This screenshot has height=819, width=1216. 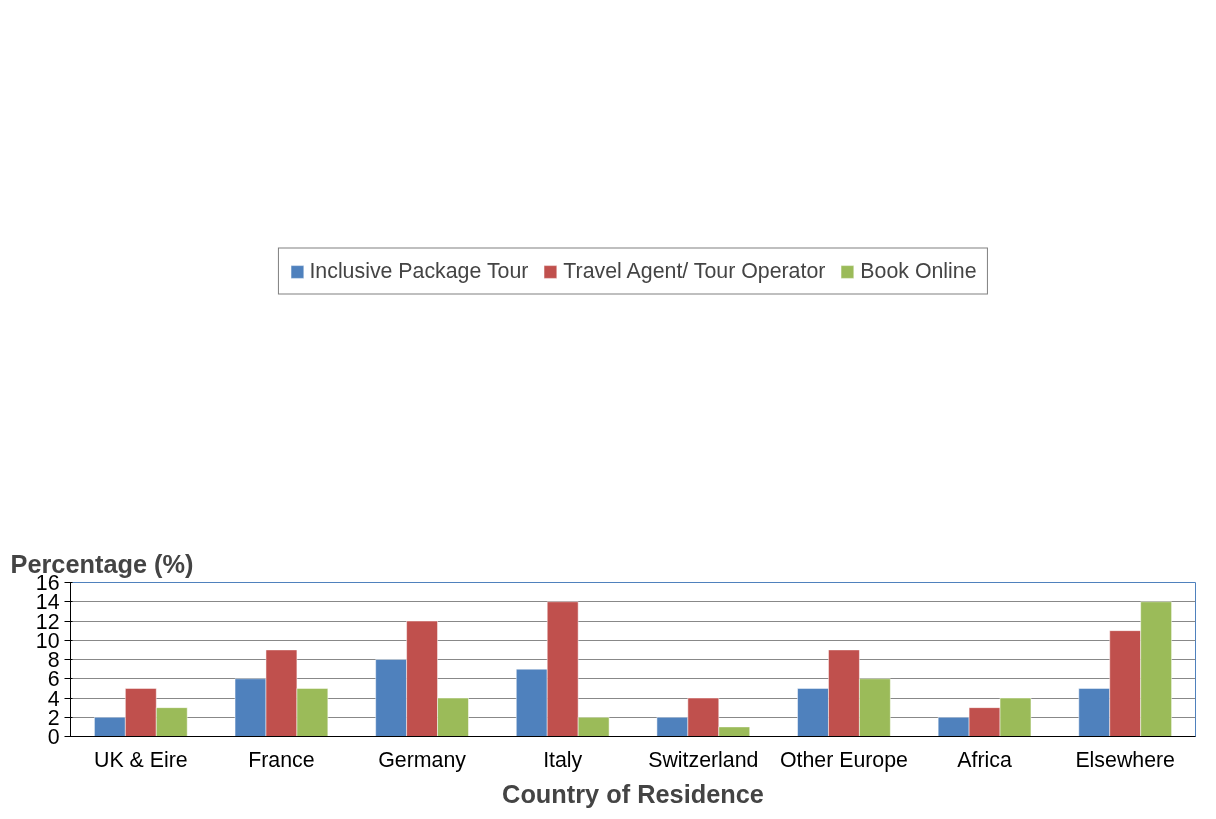 What do you see at coordinates (422, 759) in the screenshot?
I see `x-tick-label: Germany` at bounding box center [422, 759].